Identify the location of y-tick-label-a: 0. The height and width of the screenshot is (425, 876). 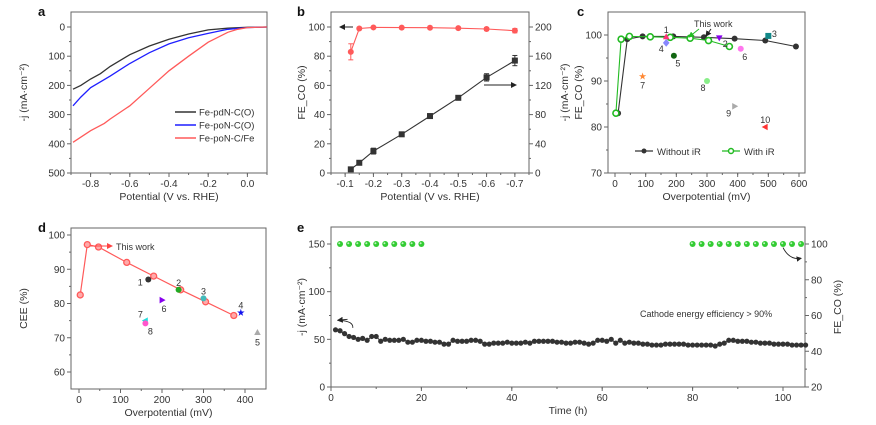
(62, 28).